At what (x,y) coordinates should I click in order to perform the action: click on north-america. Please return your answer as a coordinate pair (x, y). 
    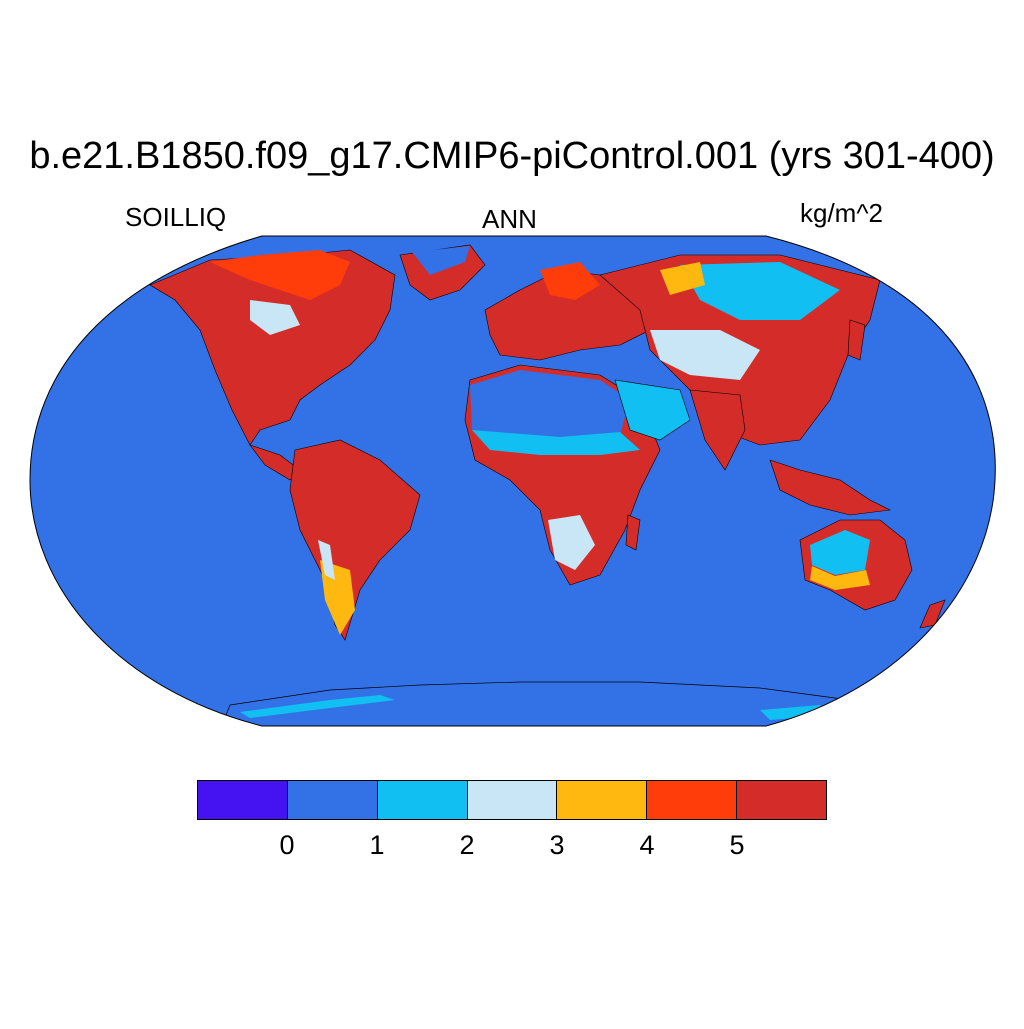
    Looking at the image, I should click on (272, 347).